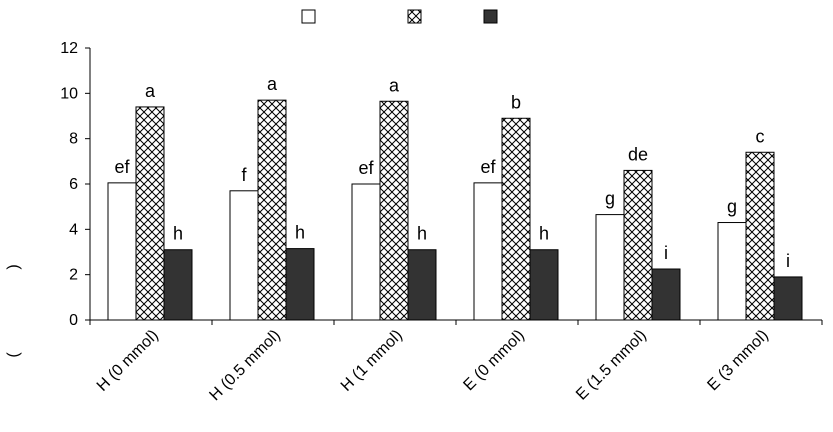  Describe the element at coordinates (308, 16) in the screenshot. I see `legend-swatch-open` at that location.